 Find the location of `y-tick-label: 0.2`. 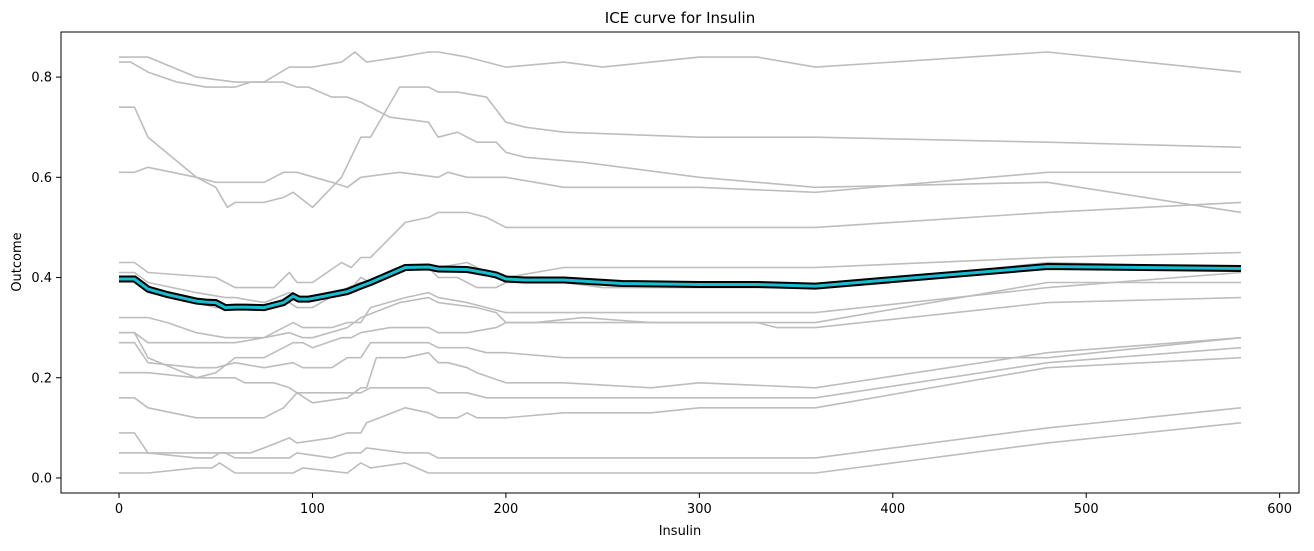

y-tick-label: 0.2 is located at coordinates (41, 378).